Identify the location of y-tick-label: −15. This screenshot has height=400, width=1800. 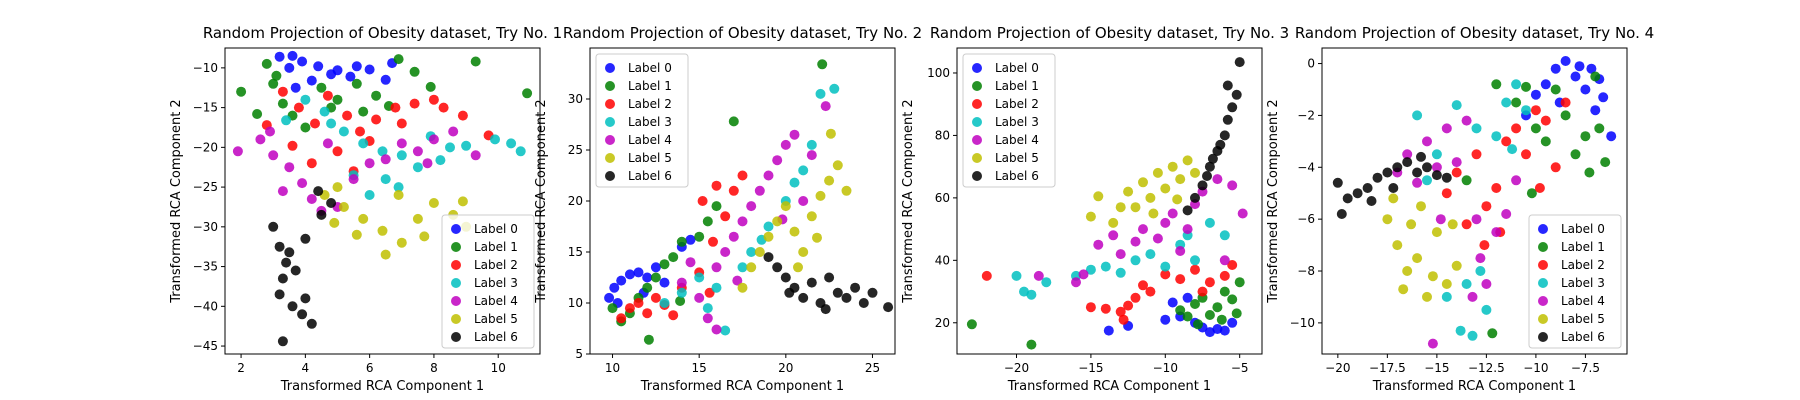
(205, 108).